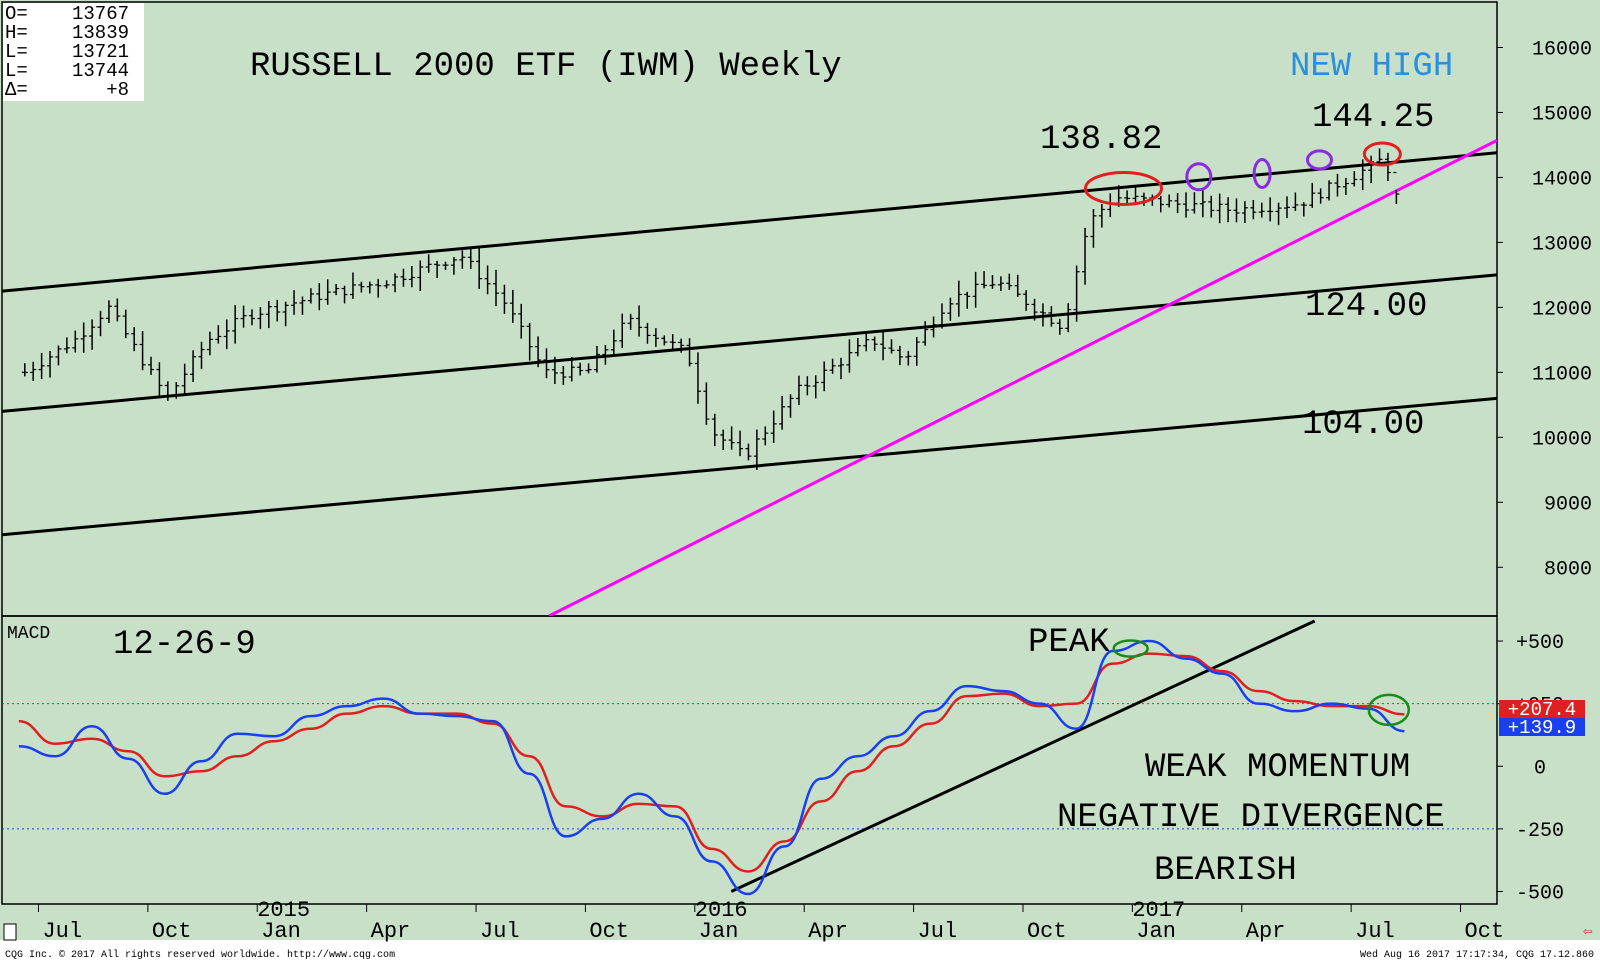 This screenshot has width=1600, height=961. What do you see at coordinates (16, 33) in the screenshot?
I see `ohlc-label-high: H=` at bounding box center [16, 33].